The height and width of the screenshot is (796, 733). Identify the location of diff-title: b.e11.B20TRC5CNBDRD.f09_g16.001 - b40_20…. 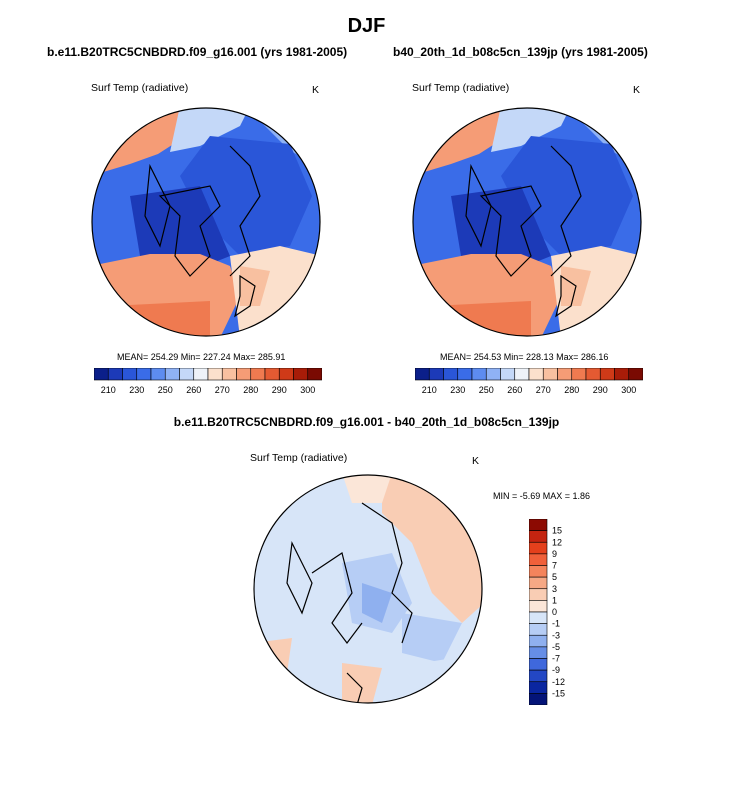
(366, 422).